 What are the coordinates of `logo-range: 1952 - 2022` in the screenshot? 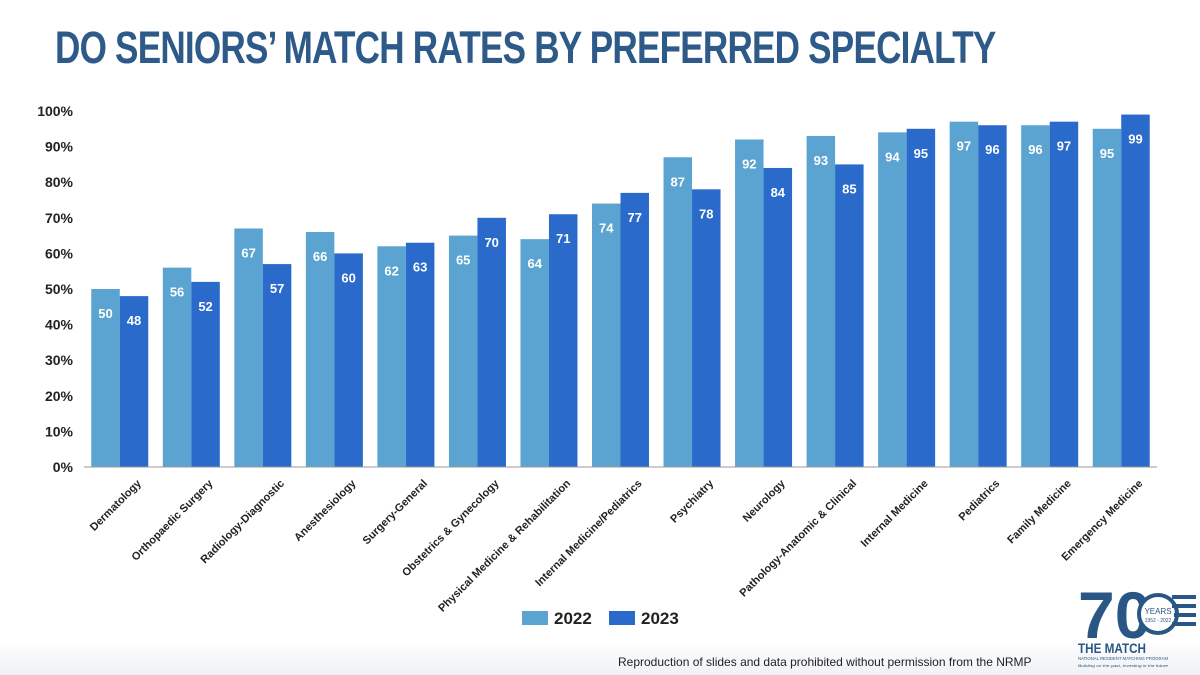 It's located at (1158, 621).